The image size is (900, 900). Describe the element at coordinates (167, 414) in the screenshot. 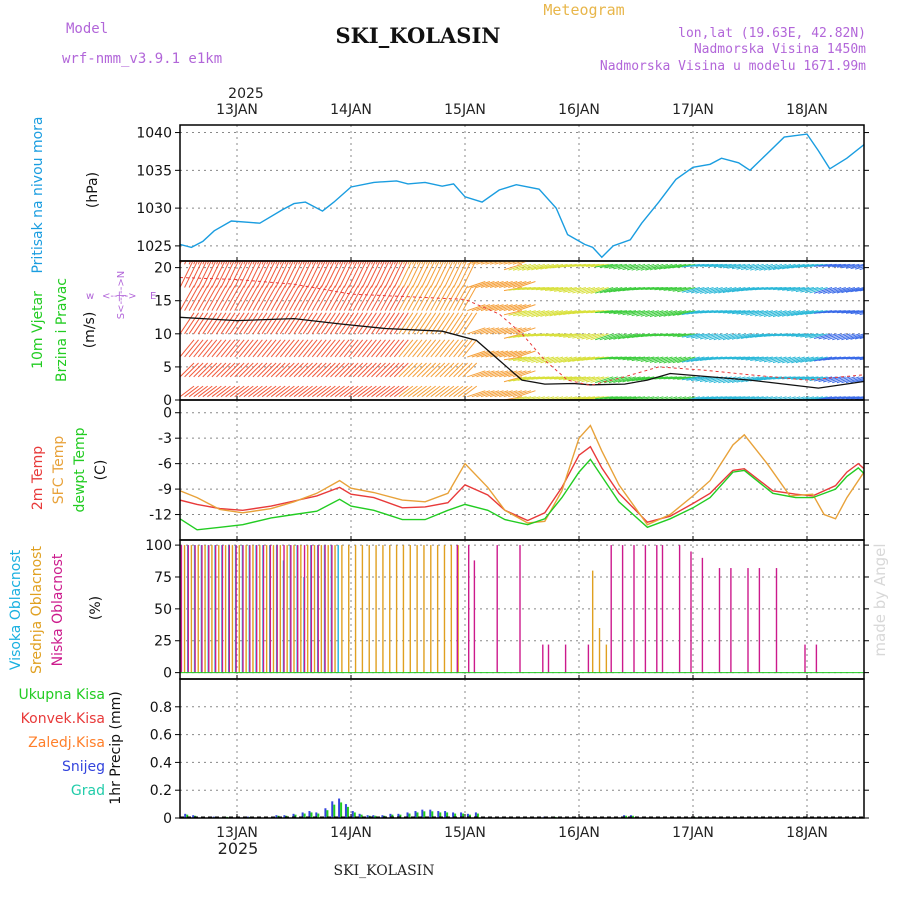

I see `y-tick-label: 0` at that location.